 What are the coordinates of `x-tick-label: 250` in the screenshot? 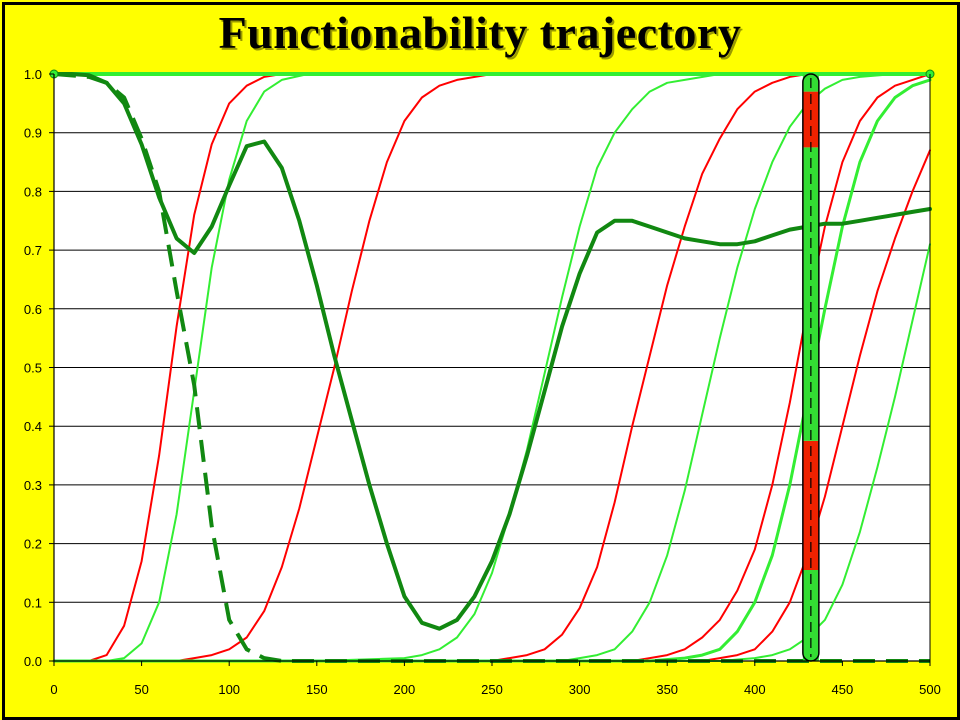 It's located at (492, 689).